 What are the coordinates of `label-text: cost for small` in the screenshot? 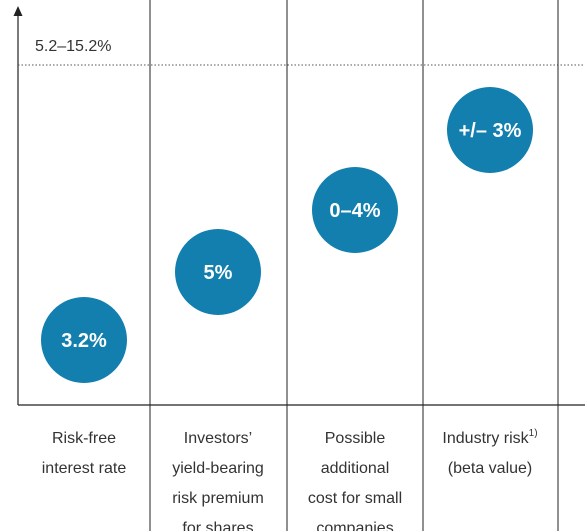 It's located at (355, 498).